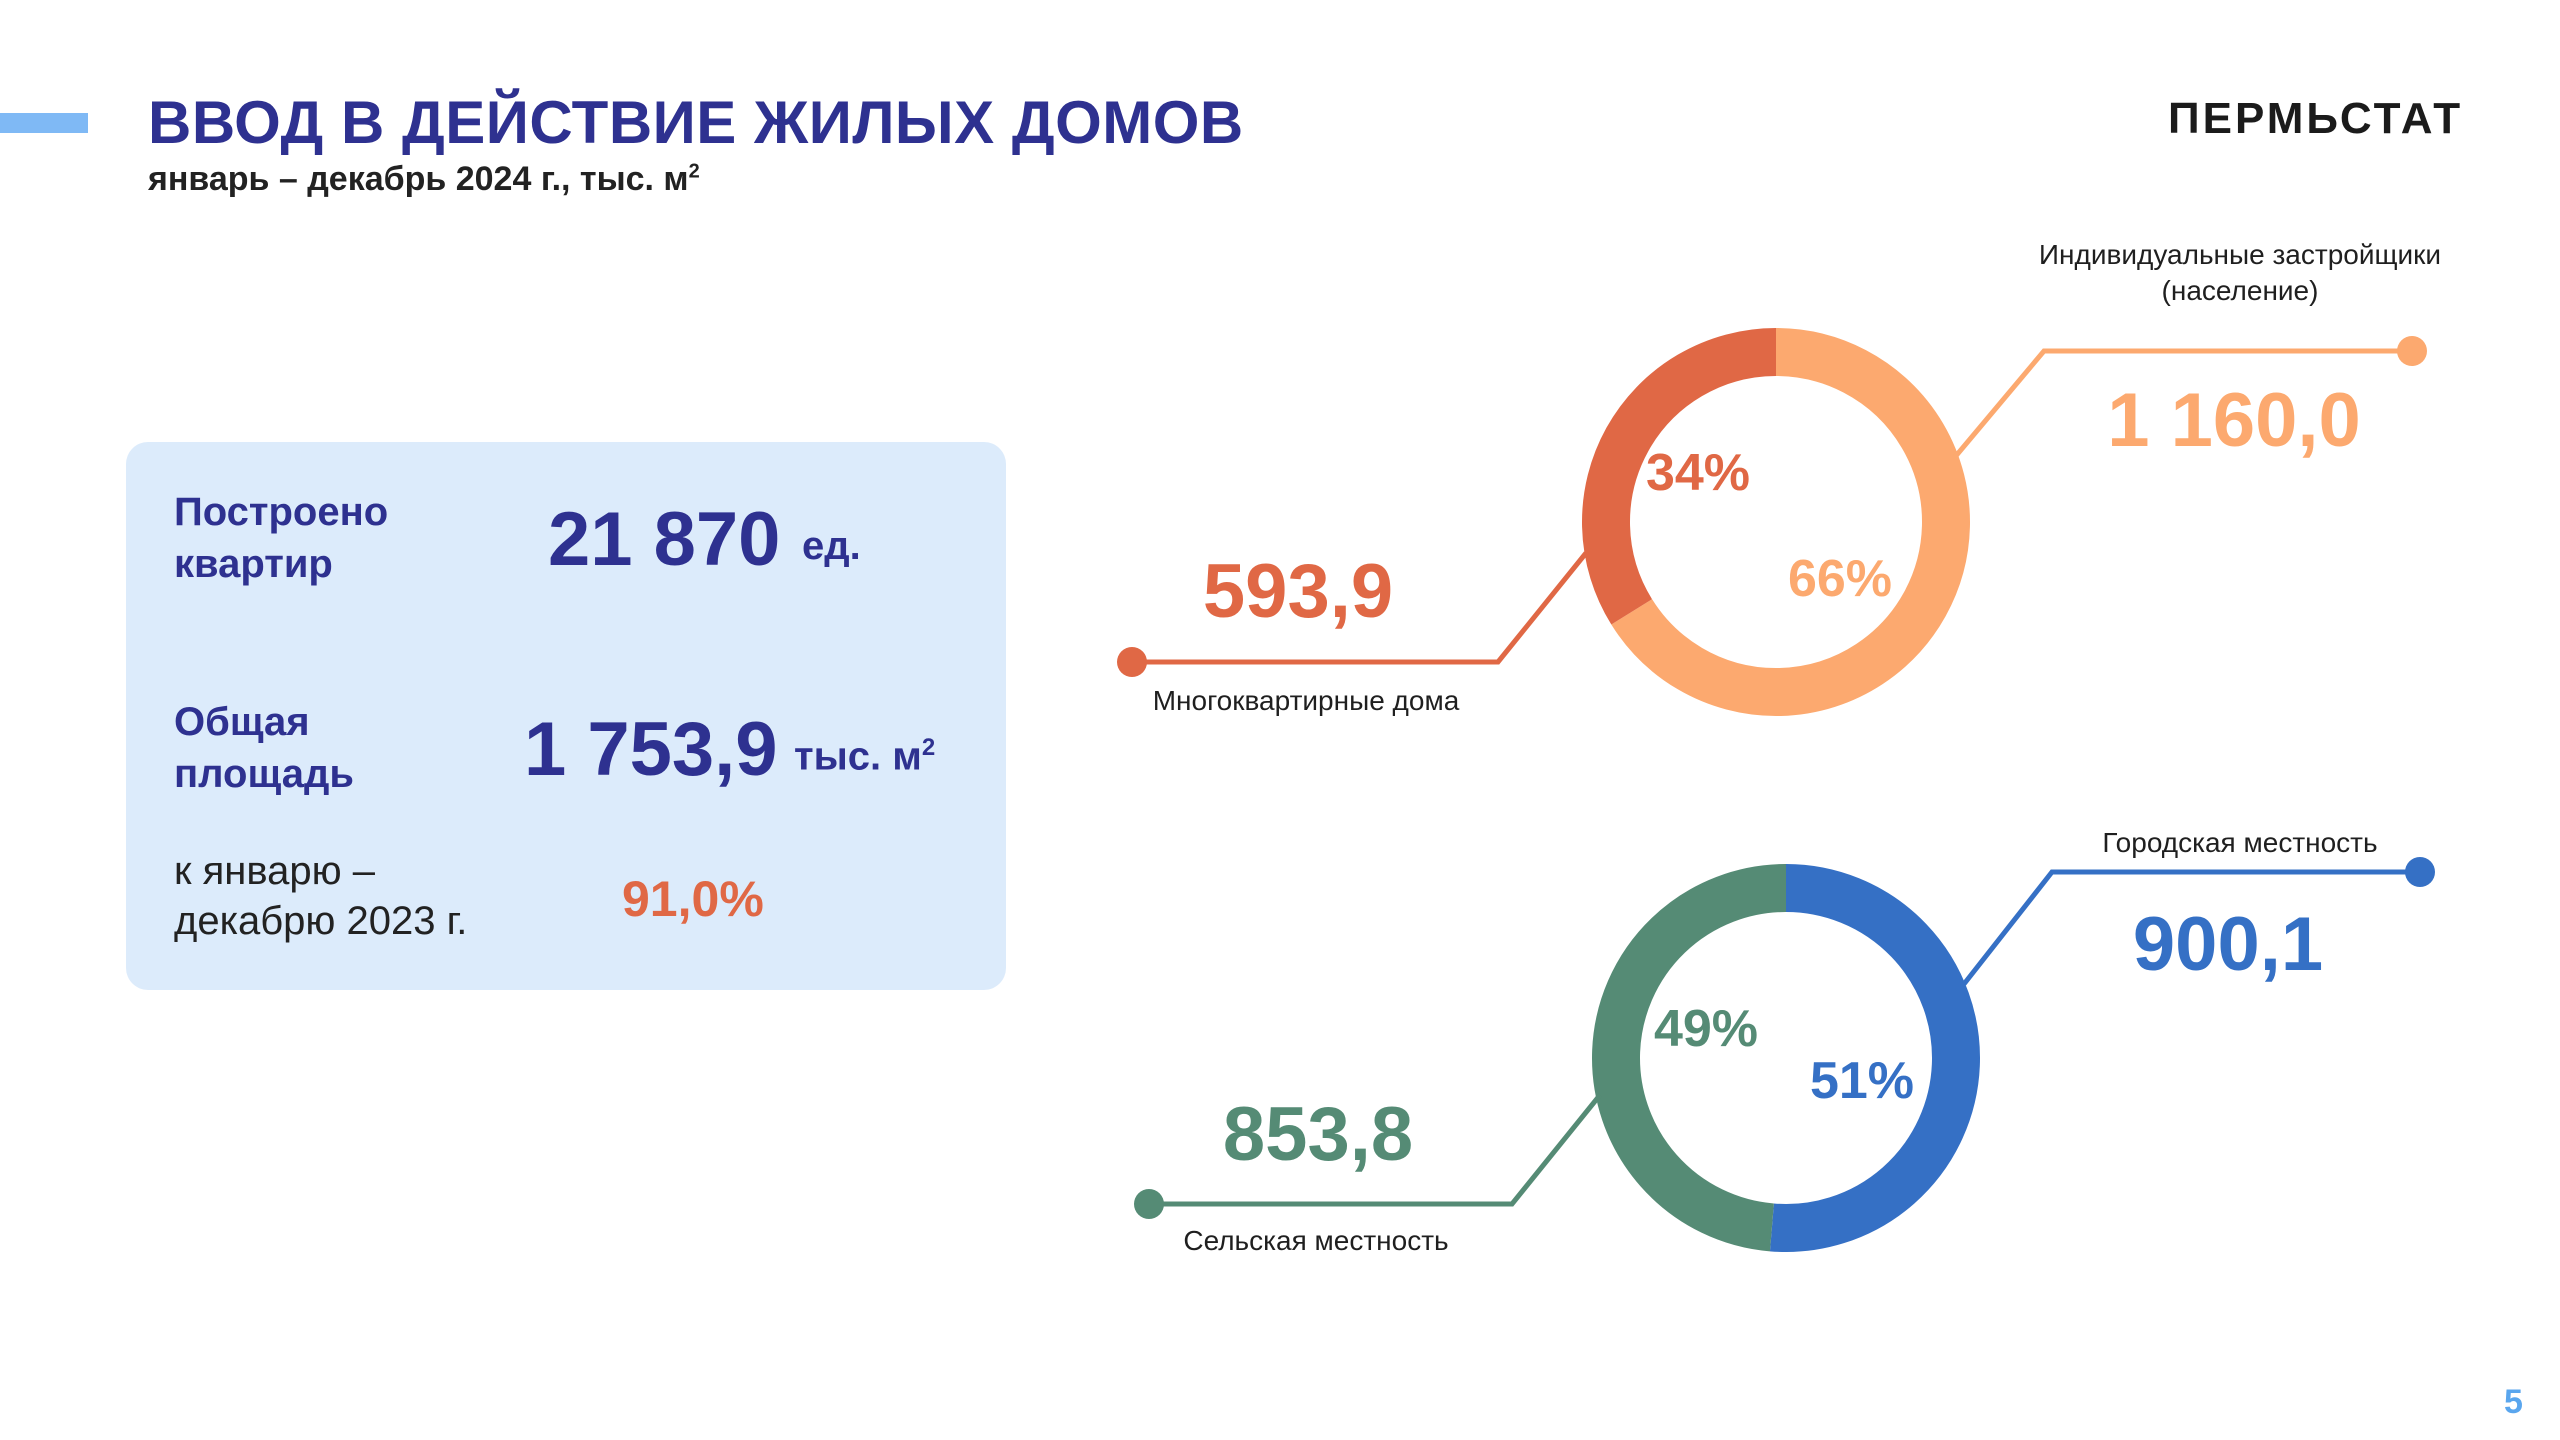 This screenshot has width=2560, height=1440. Describe the element at coordinates (281, 512) in the screenshot. I see `apartments-label-line-1: Построено` at that location.